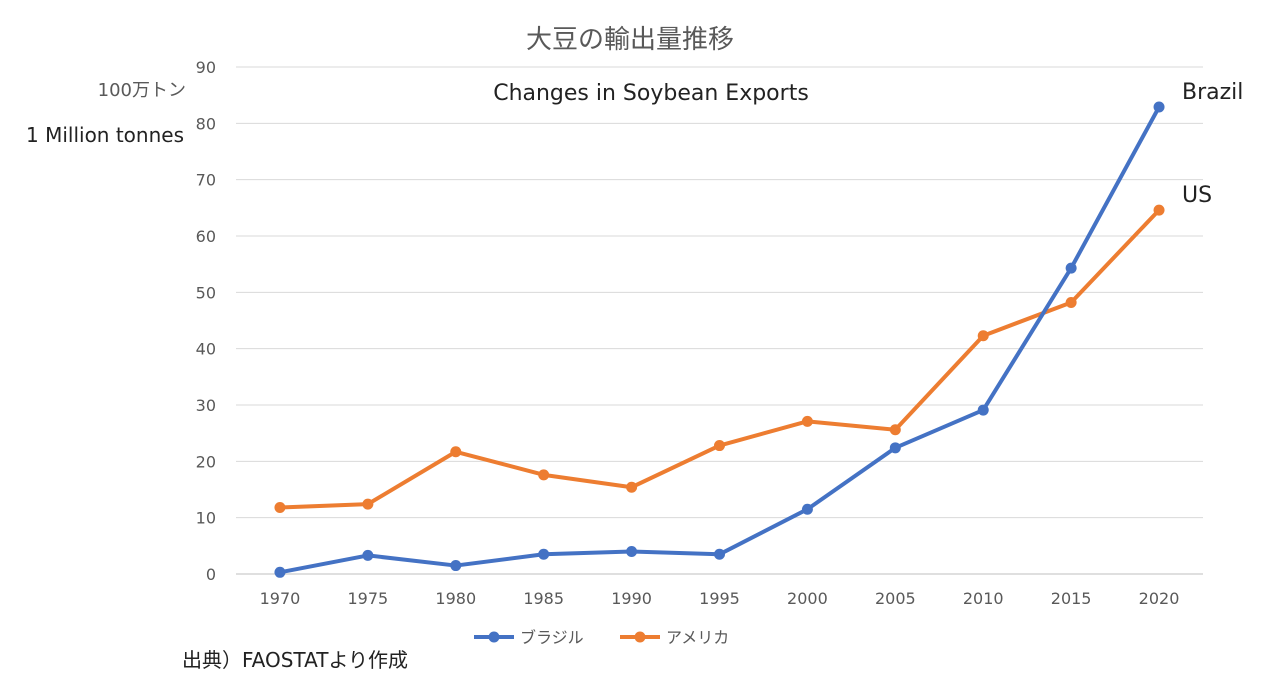 This screenshot has height=697, width=1263. Describe the element at coordinates (1071, 598) in the screenshot. I see `x-tick-label: 2015` at that location.